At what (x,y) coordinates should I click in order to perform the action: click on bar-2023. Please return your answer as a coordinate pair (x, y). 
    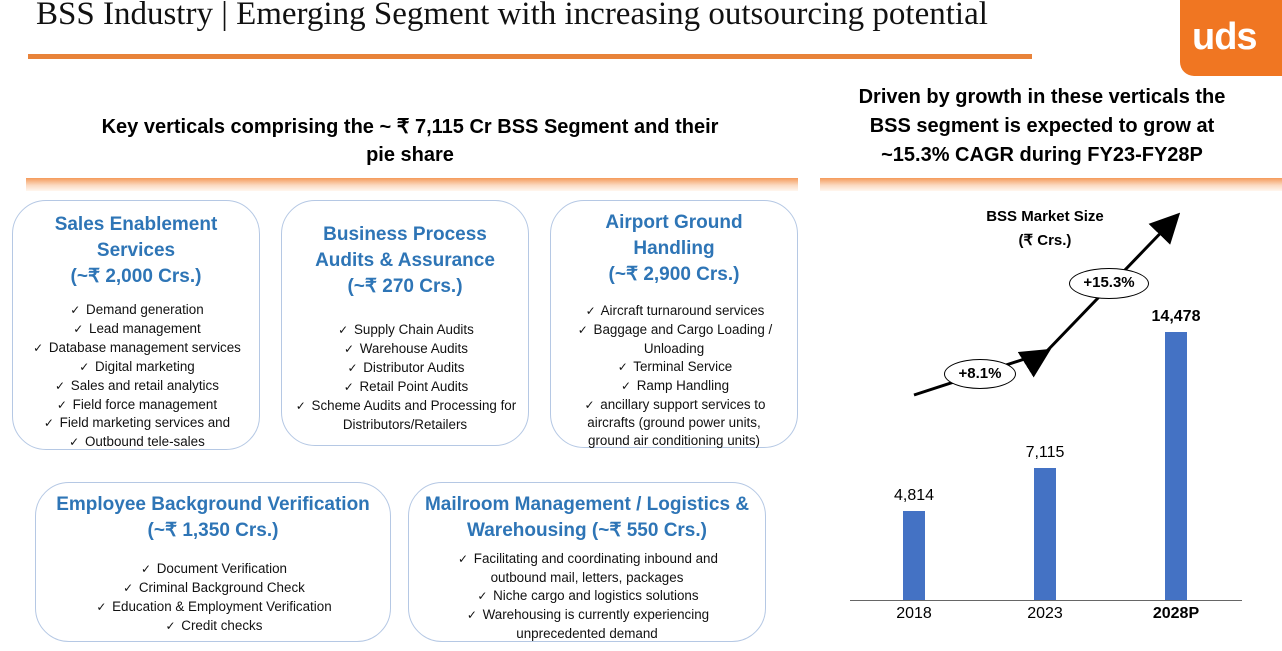
    Looking at the image, I should click on (1045, 534).